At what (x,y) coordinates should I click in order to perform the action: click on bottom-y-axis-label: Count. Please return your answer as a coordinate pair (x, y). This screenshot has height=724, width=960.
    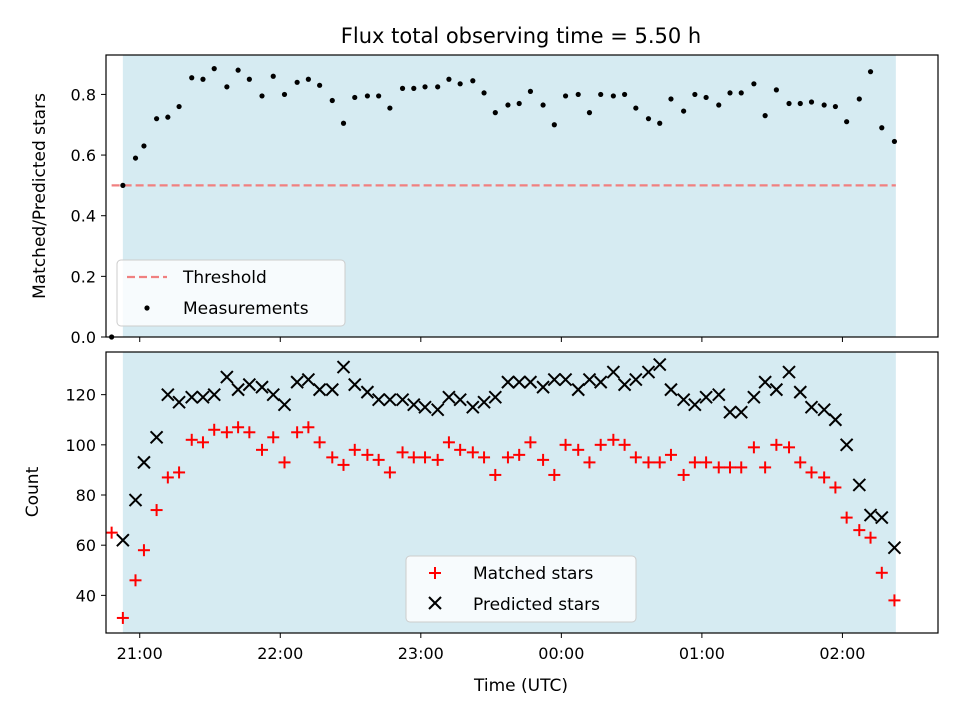
    Looking at the image, I should click on (33, 491).